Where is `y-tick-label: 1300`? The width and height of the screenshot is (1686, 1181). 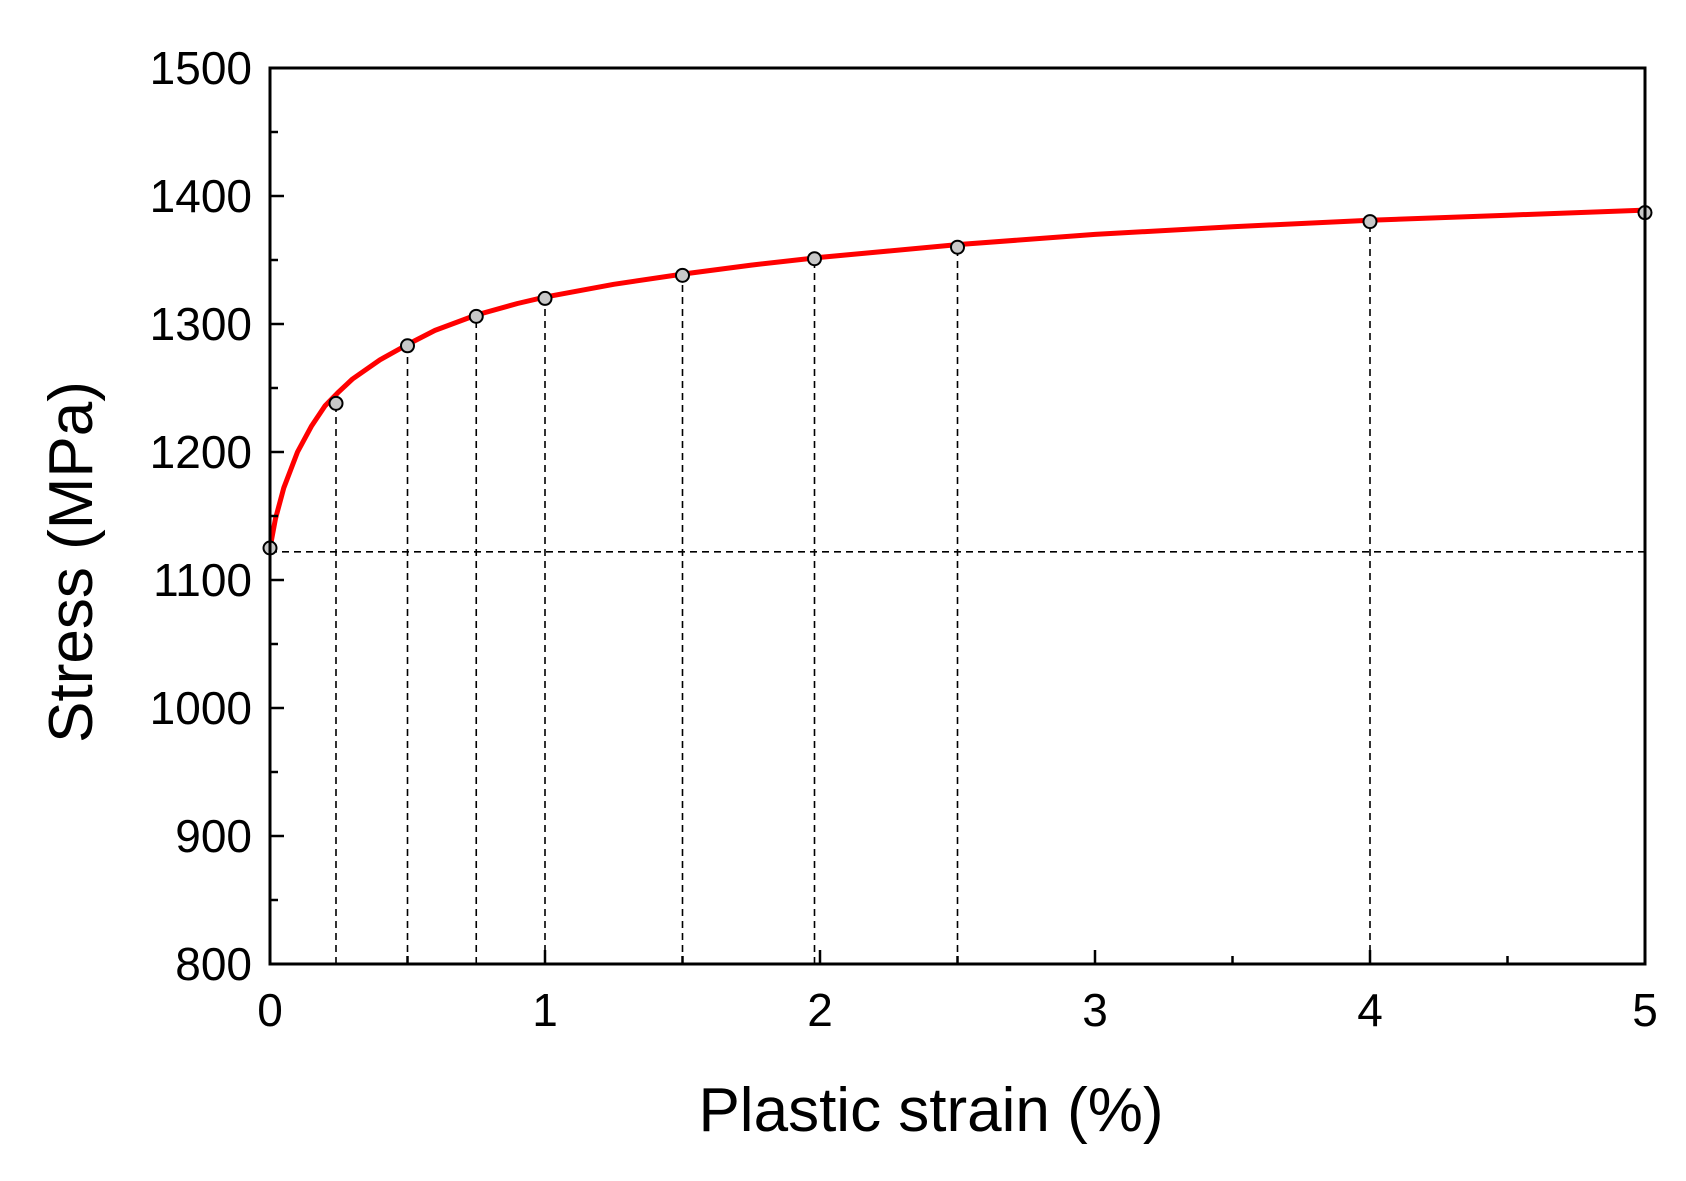
y-tick-label: 1300 is located at coordinates (201, 324).